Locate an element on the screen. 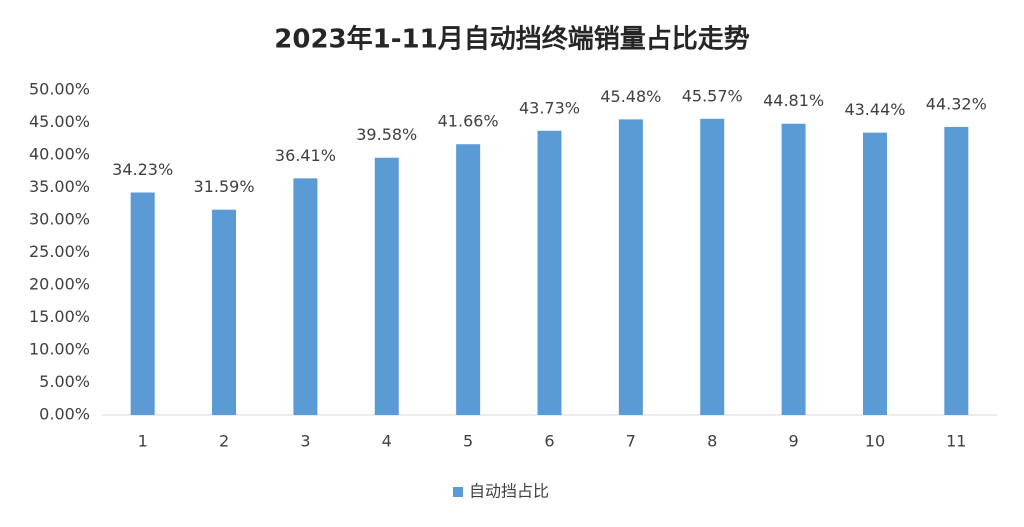 This screenshot has width=1024, height=527. x-tick-label: 9 is located at coordinates (793, 441).